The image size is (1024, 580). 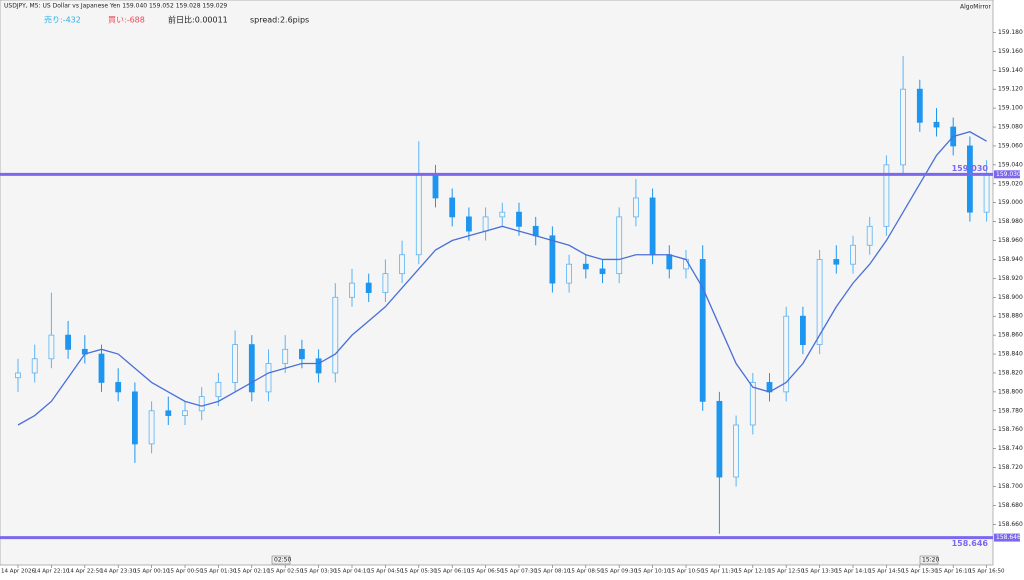 What do you see at coordinates (1010, 70) in the screenshot?
I see `y-tick-label: 159.140` at bounding box center [1010, 70].